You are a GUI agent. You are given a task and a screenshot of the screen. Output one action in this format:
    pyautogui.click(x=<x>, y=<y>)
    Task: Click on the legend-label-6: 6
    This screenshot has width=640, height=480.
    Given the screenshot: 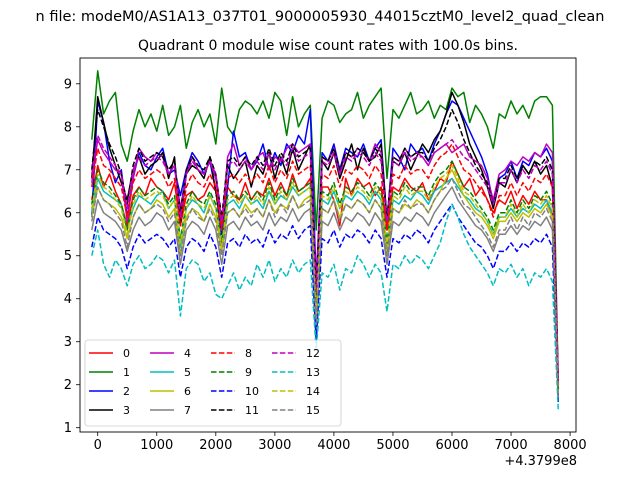 What is the action you would take?
    pyautogui.click(x=187, y=391)
    